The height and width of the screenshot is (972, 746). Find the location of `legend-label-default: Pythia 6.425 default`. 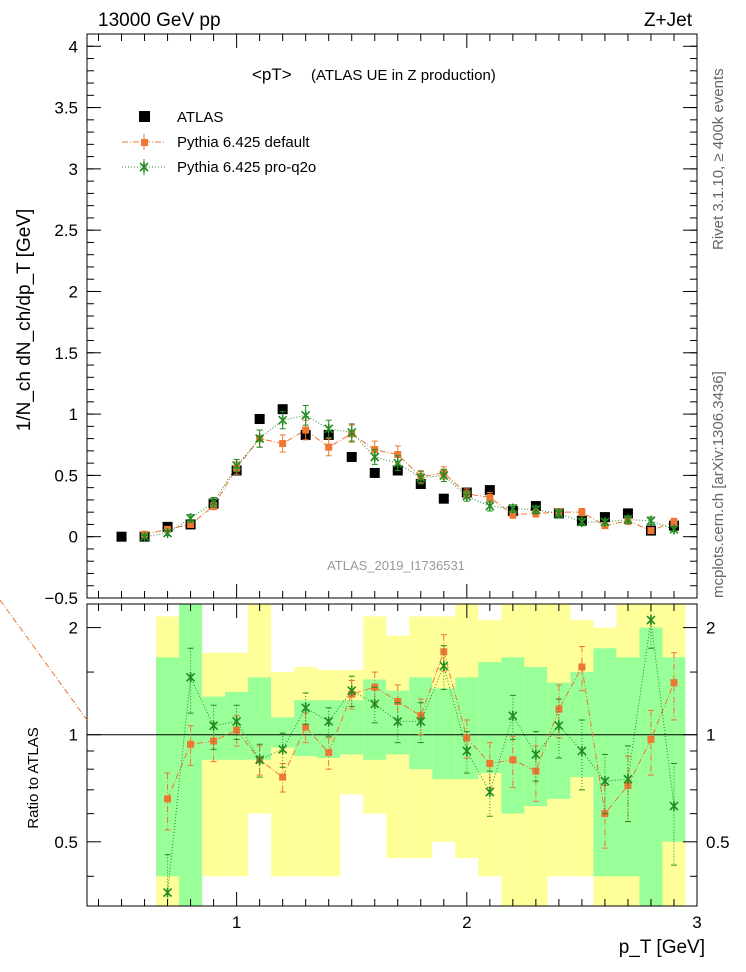

legend-label-default: Pythia 6.425 default is located at coordinates (243, 142).